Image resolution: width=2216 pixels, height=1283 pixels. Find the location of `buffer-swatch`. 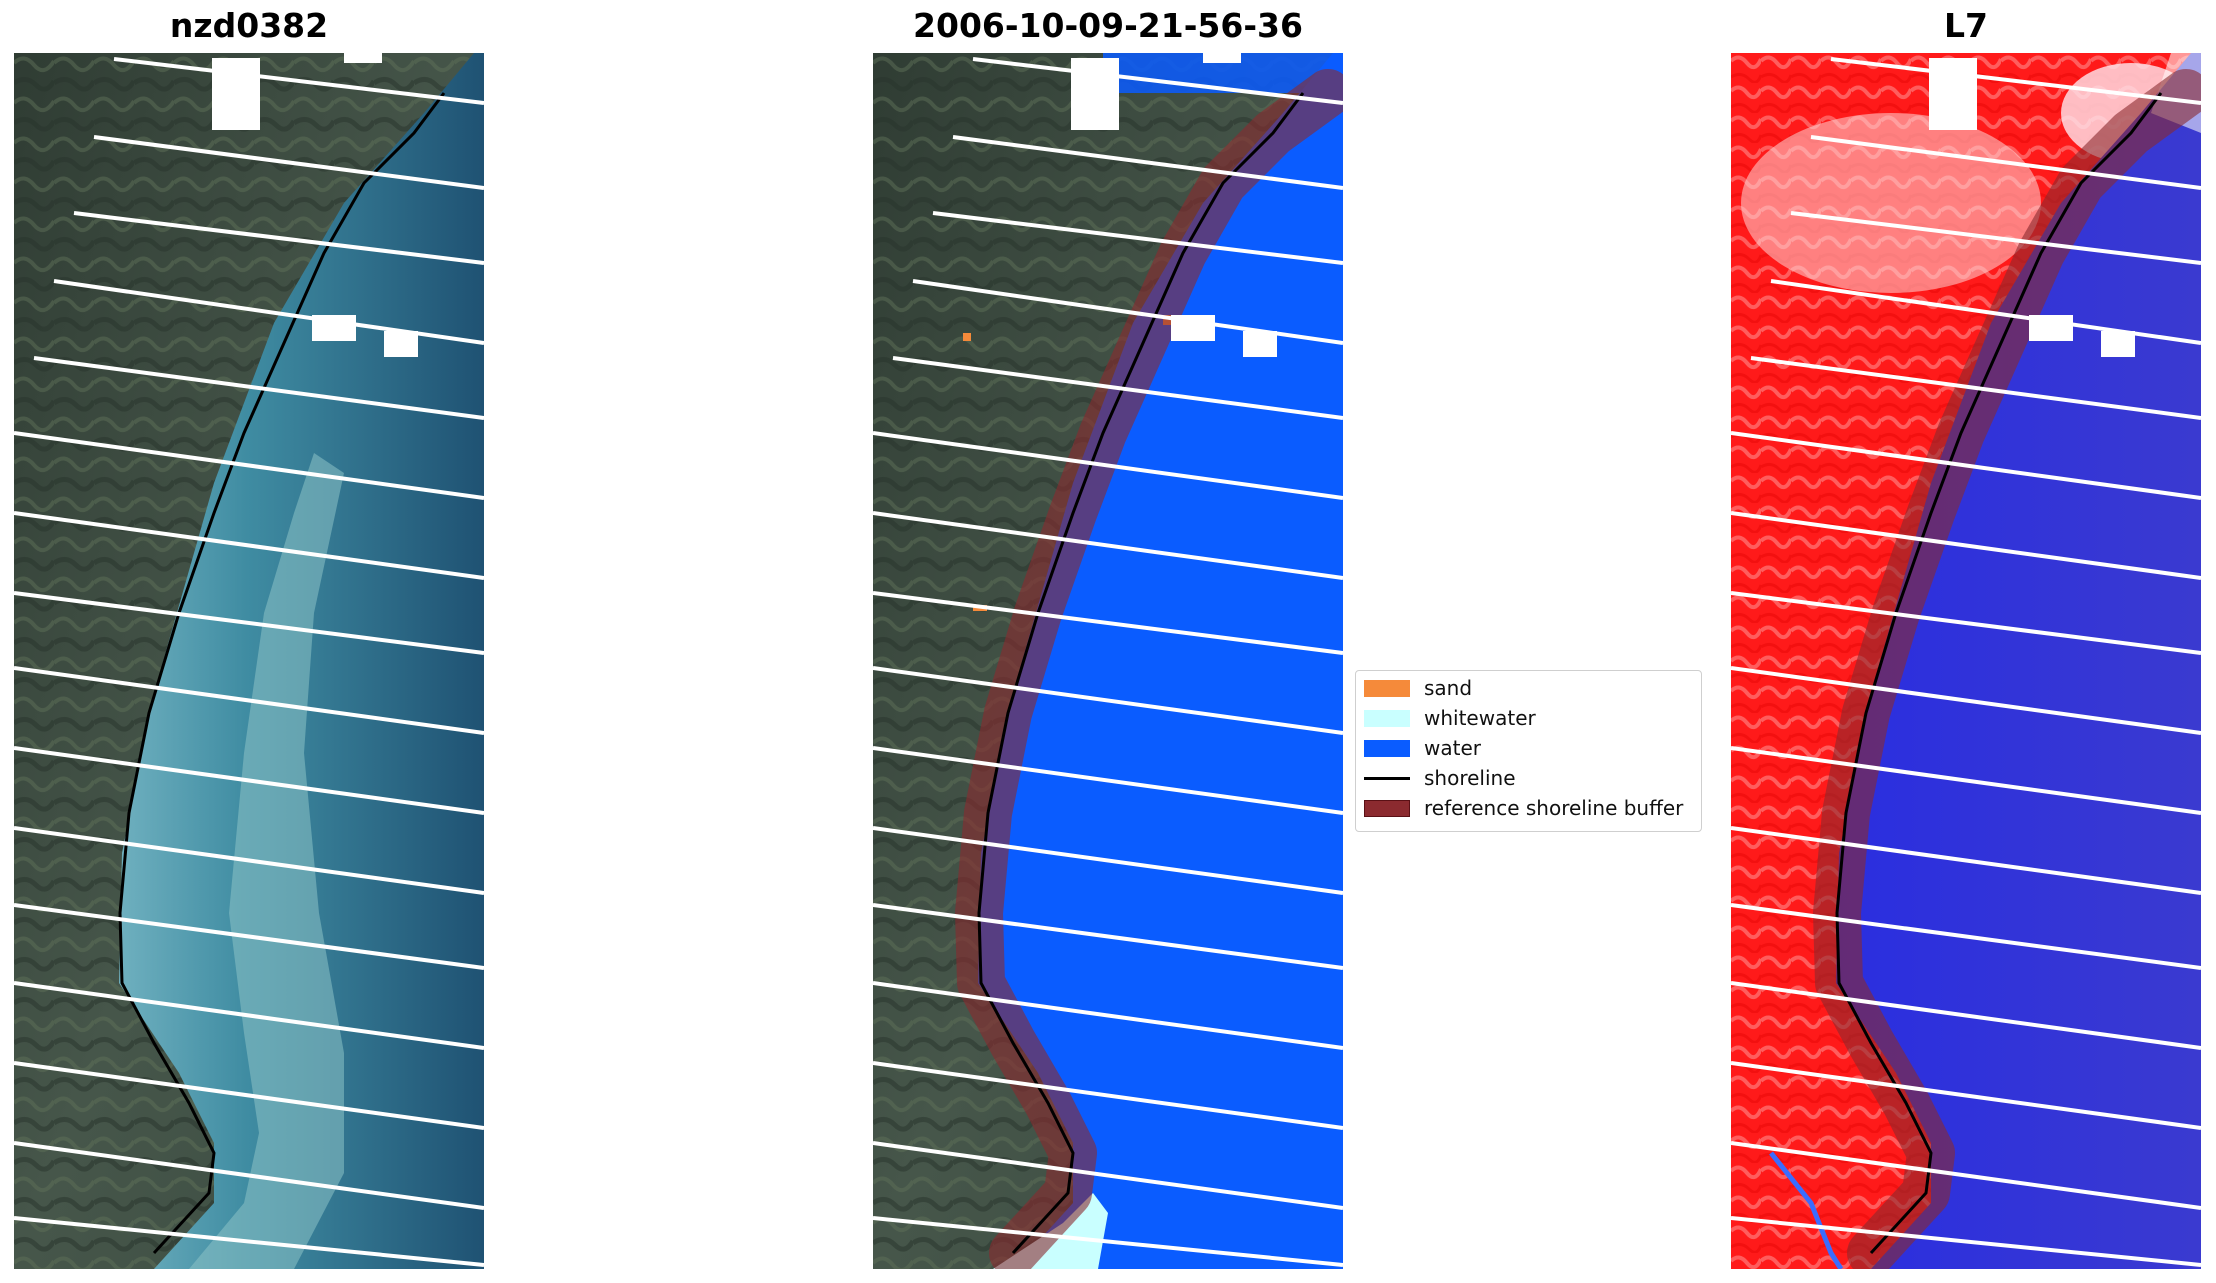

buffer-swatch is located at coordinates (1387, 808).